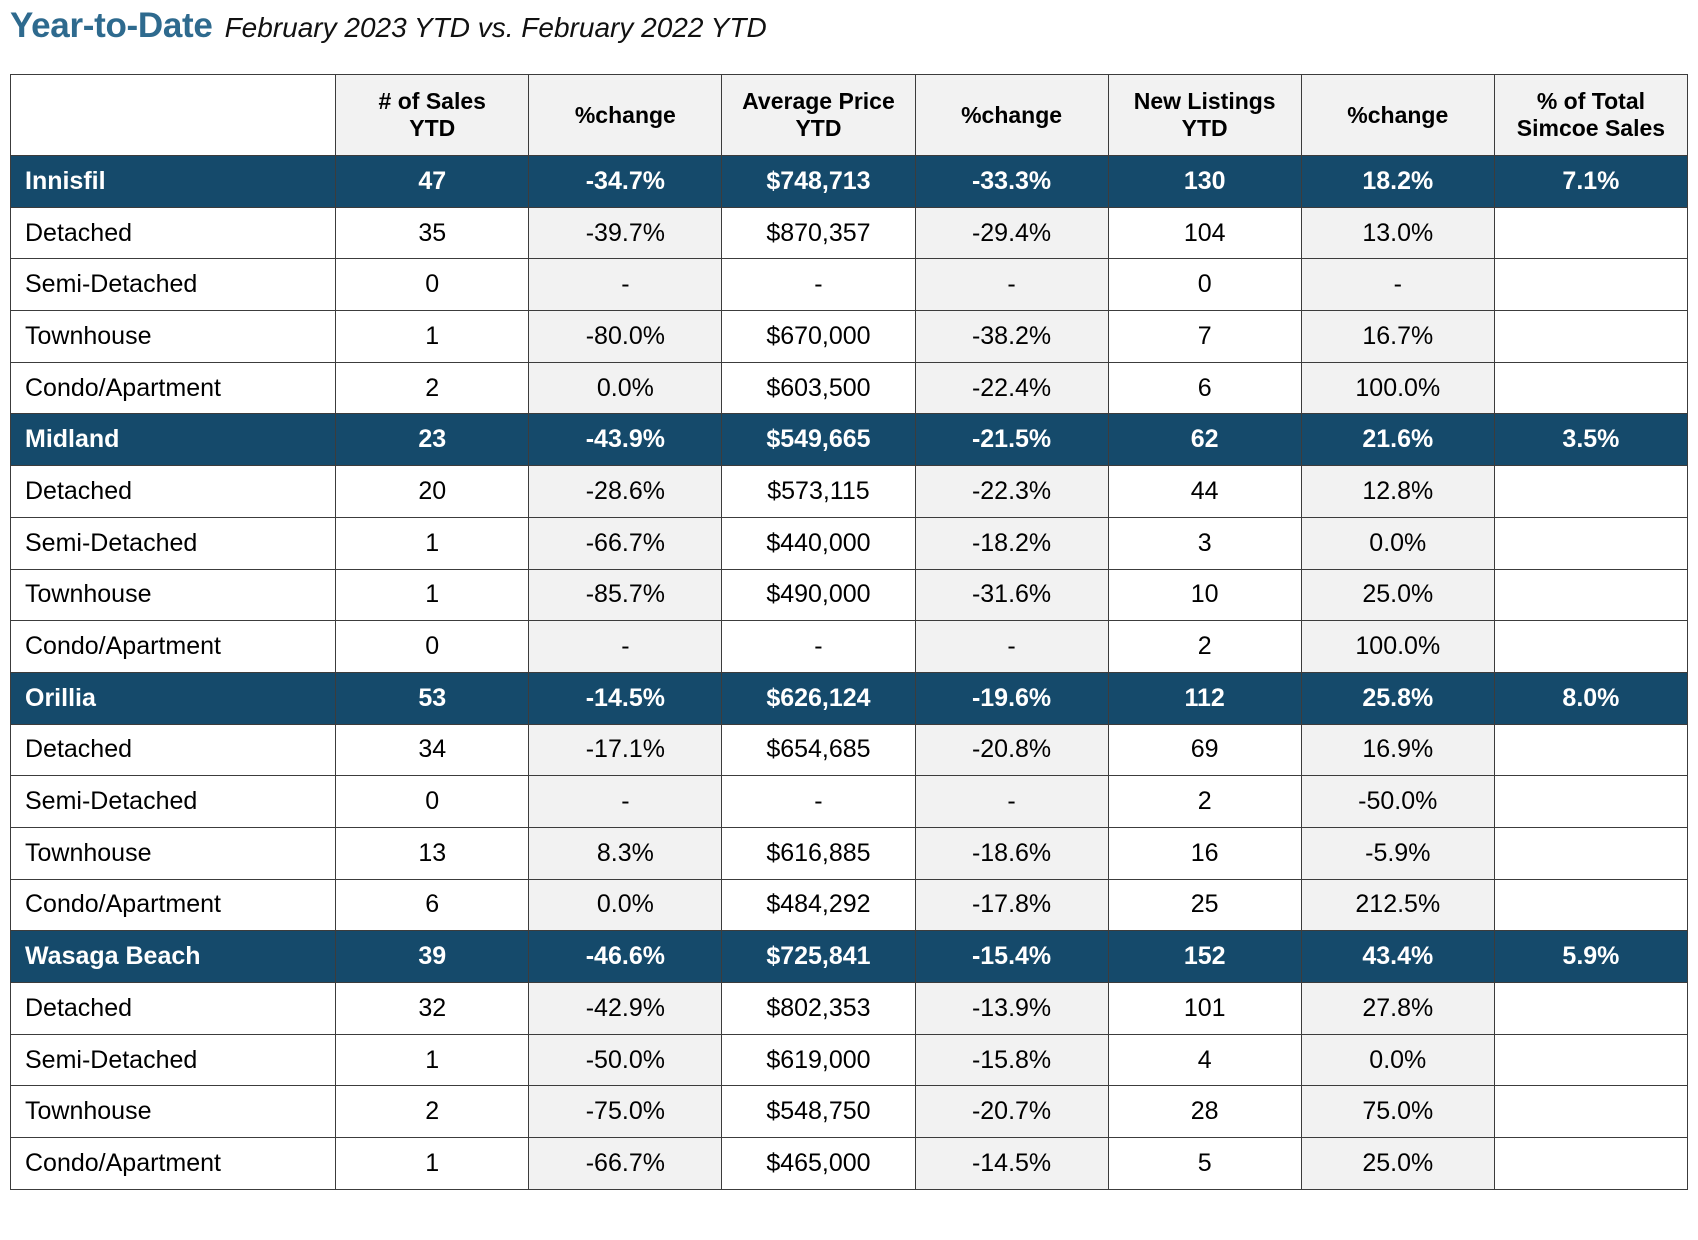  Describe the element at coordinates (1397, 1112) in the screenshot. I see `listings-change-cell: 75.0%` at that location.